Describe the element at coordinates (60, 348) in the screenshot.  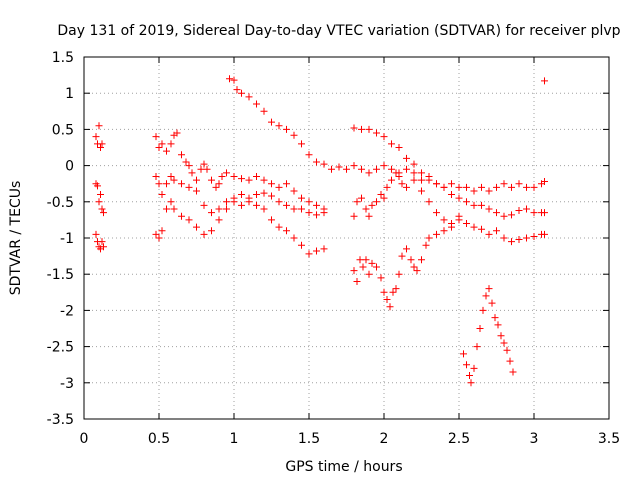
I see `y-tick-label: -2.5` at that location.